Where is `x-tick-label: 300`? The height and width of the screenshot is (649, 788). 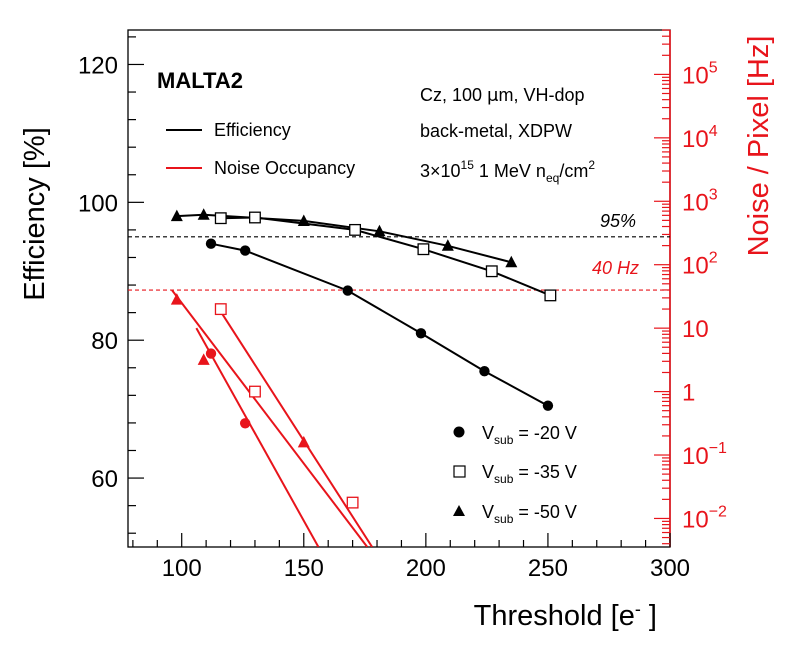 x-tick-label: 300 is located at coordinates (670, 568).